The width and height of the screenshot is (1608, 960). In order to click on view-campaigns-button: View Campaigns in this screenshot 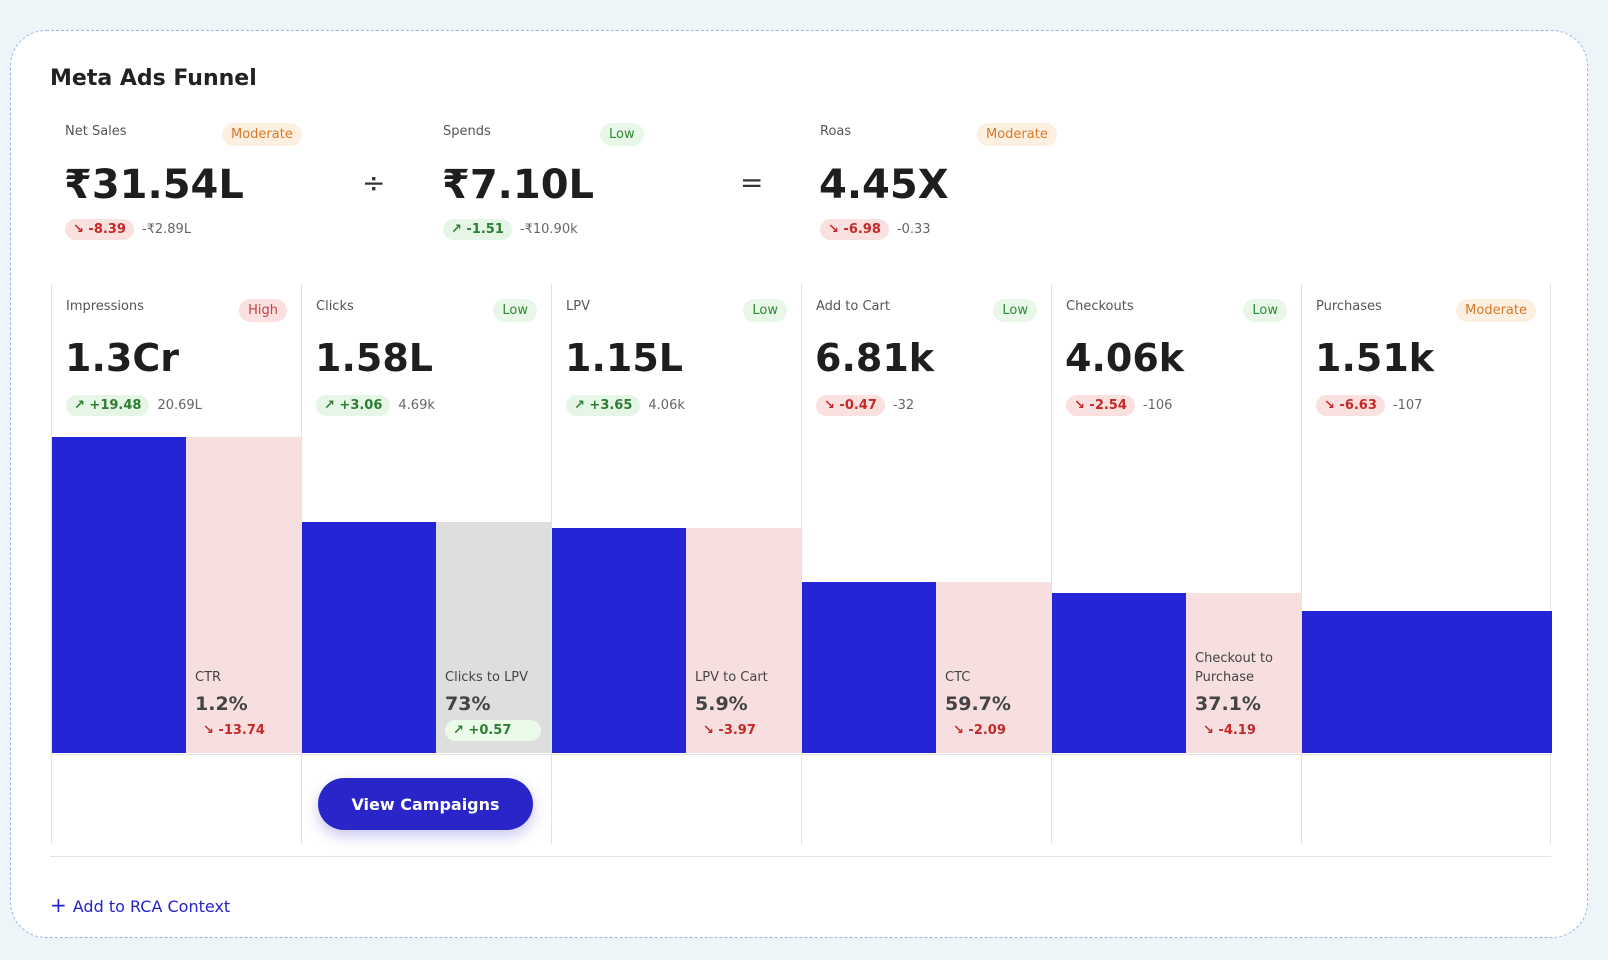, I will do `click(425, 804)`.